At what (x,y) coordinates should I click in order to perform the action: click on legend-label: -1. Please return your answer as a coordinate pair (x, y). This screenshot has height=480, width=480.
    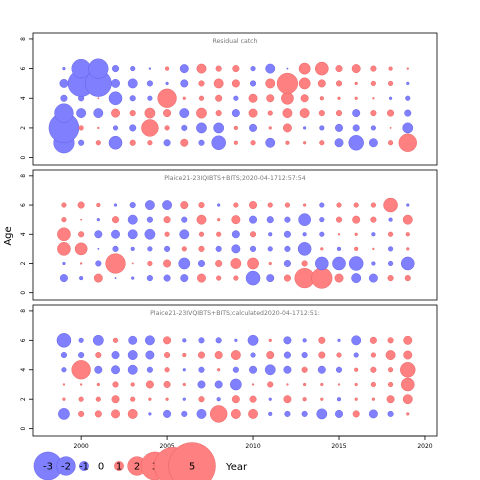
    Looking at the image, I should click on (84, 467).